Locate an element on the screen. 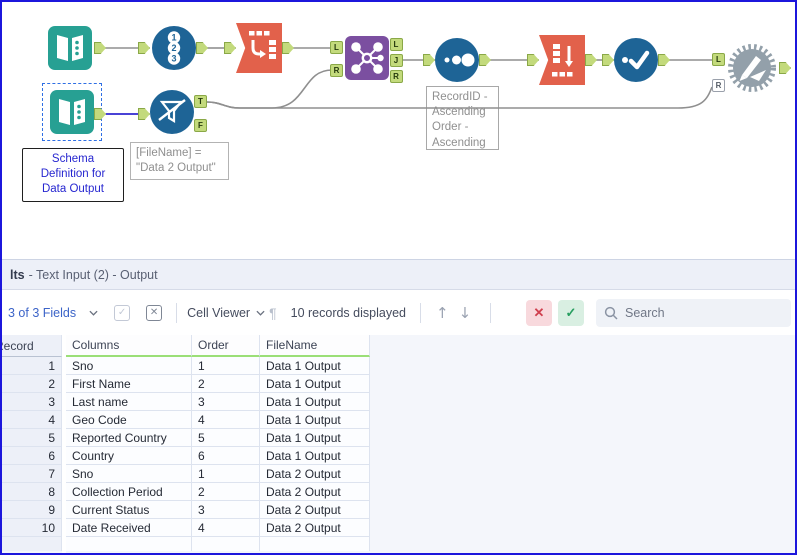 This screenshot has width=797, height=555. filter-true-anchor: T is located at coordinates (200, 101).